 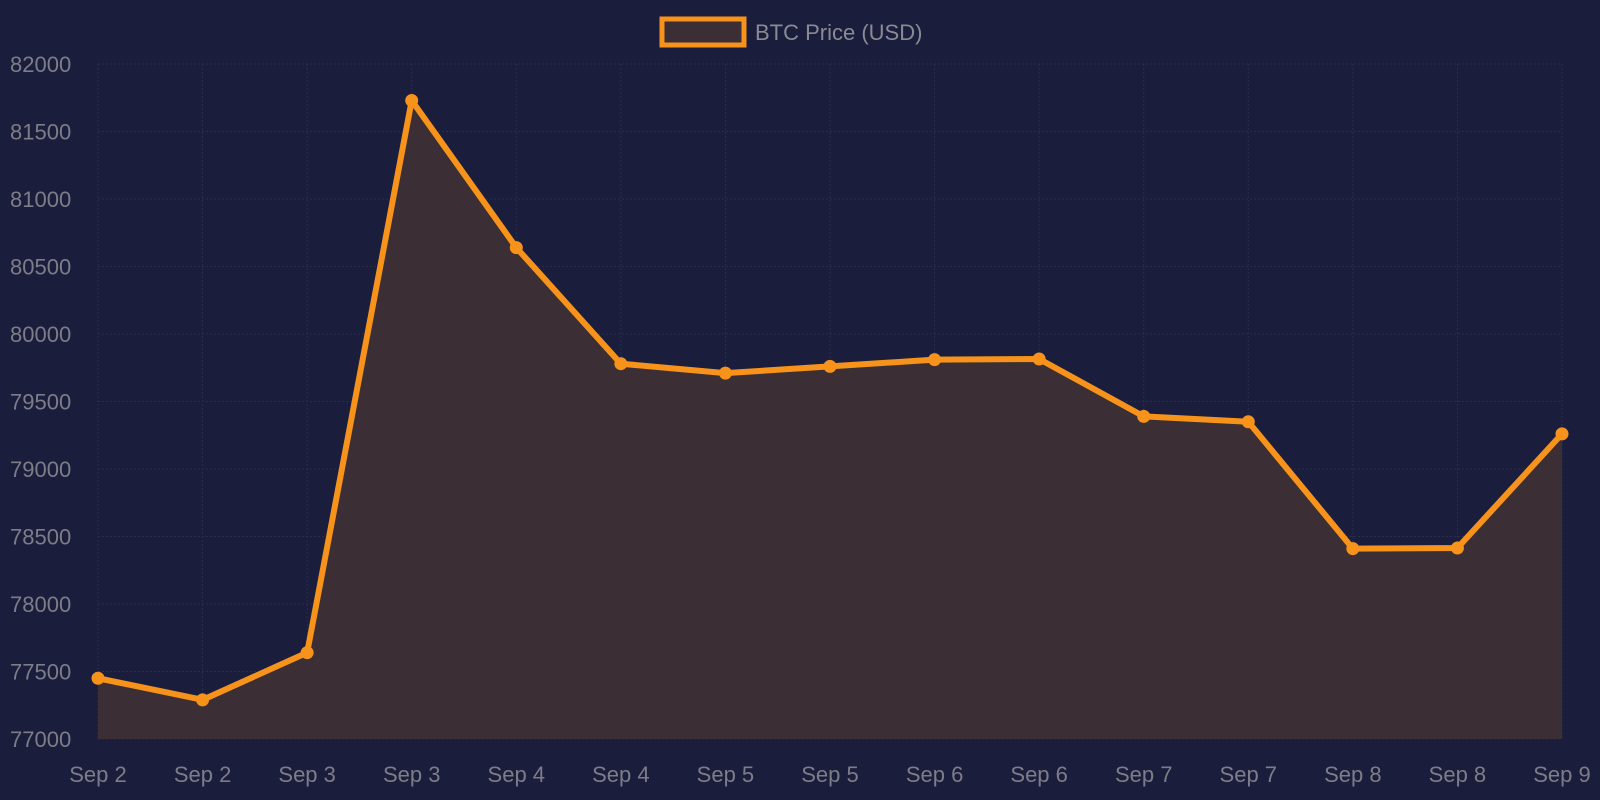 I want to click on legend-label: BTC Price (USD), so click(x=838, y=32).